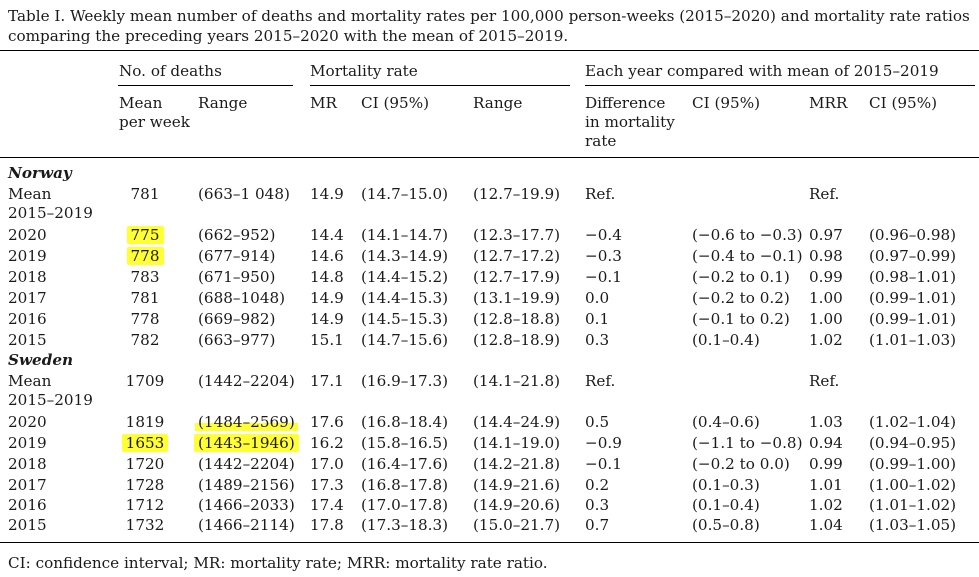 The height and width of the screenshot is (577, 979). What do you see at coordinates (327, 319) in the screenshot?
I see `cell-mr: 14.9` at bounding box center [327, 319].